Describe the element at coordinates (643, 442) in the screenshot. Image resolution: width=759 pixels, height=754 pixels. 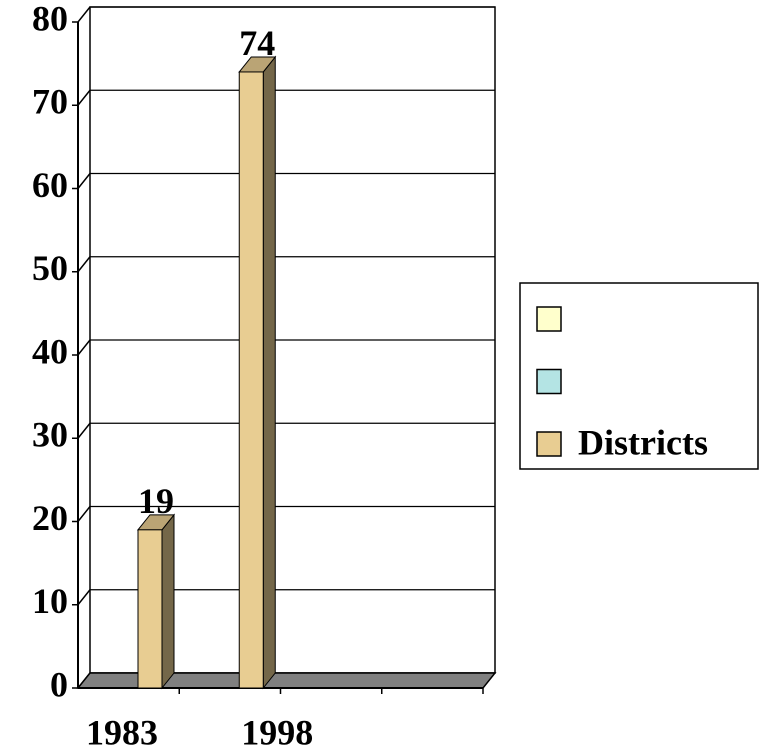
I see `legend-label: Districts` at that location.